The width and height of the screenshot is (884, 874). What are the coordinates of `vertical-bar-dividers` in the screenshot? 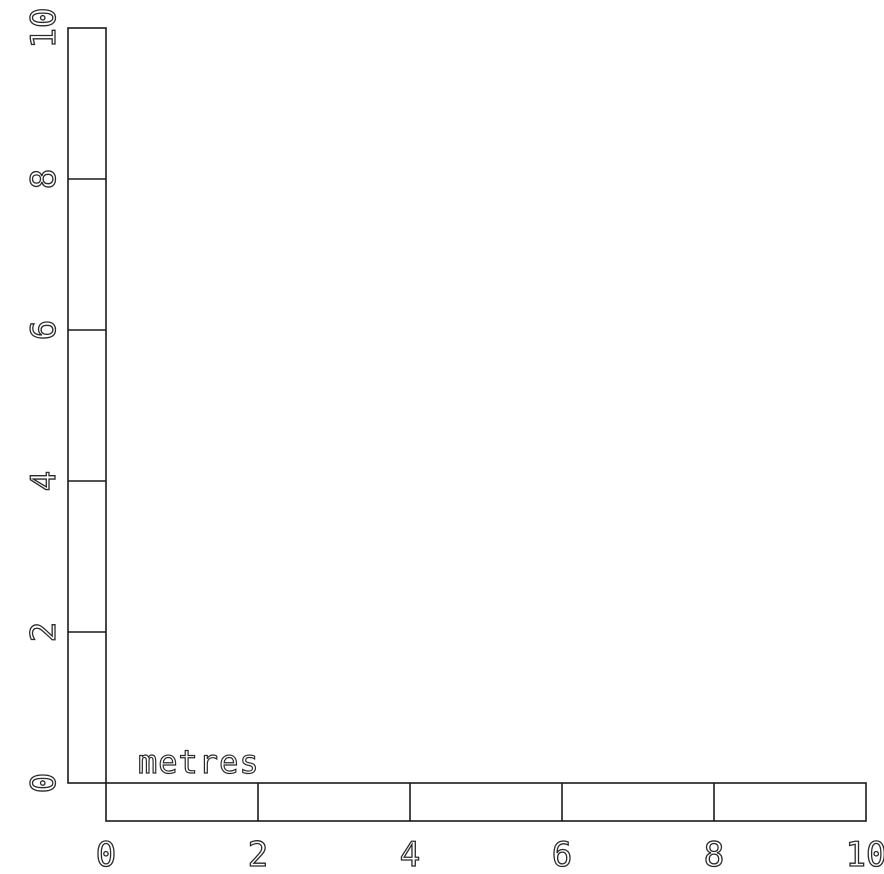 It's located at (87, 405).